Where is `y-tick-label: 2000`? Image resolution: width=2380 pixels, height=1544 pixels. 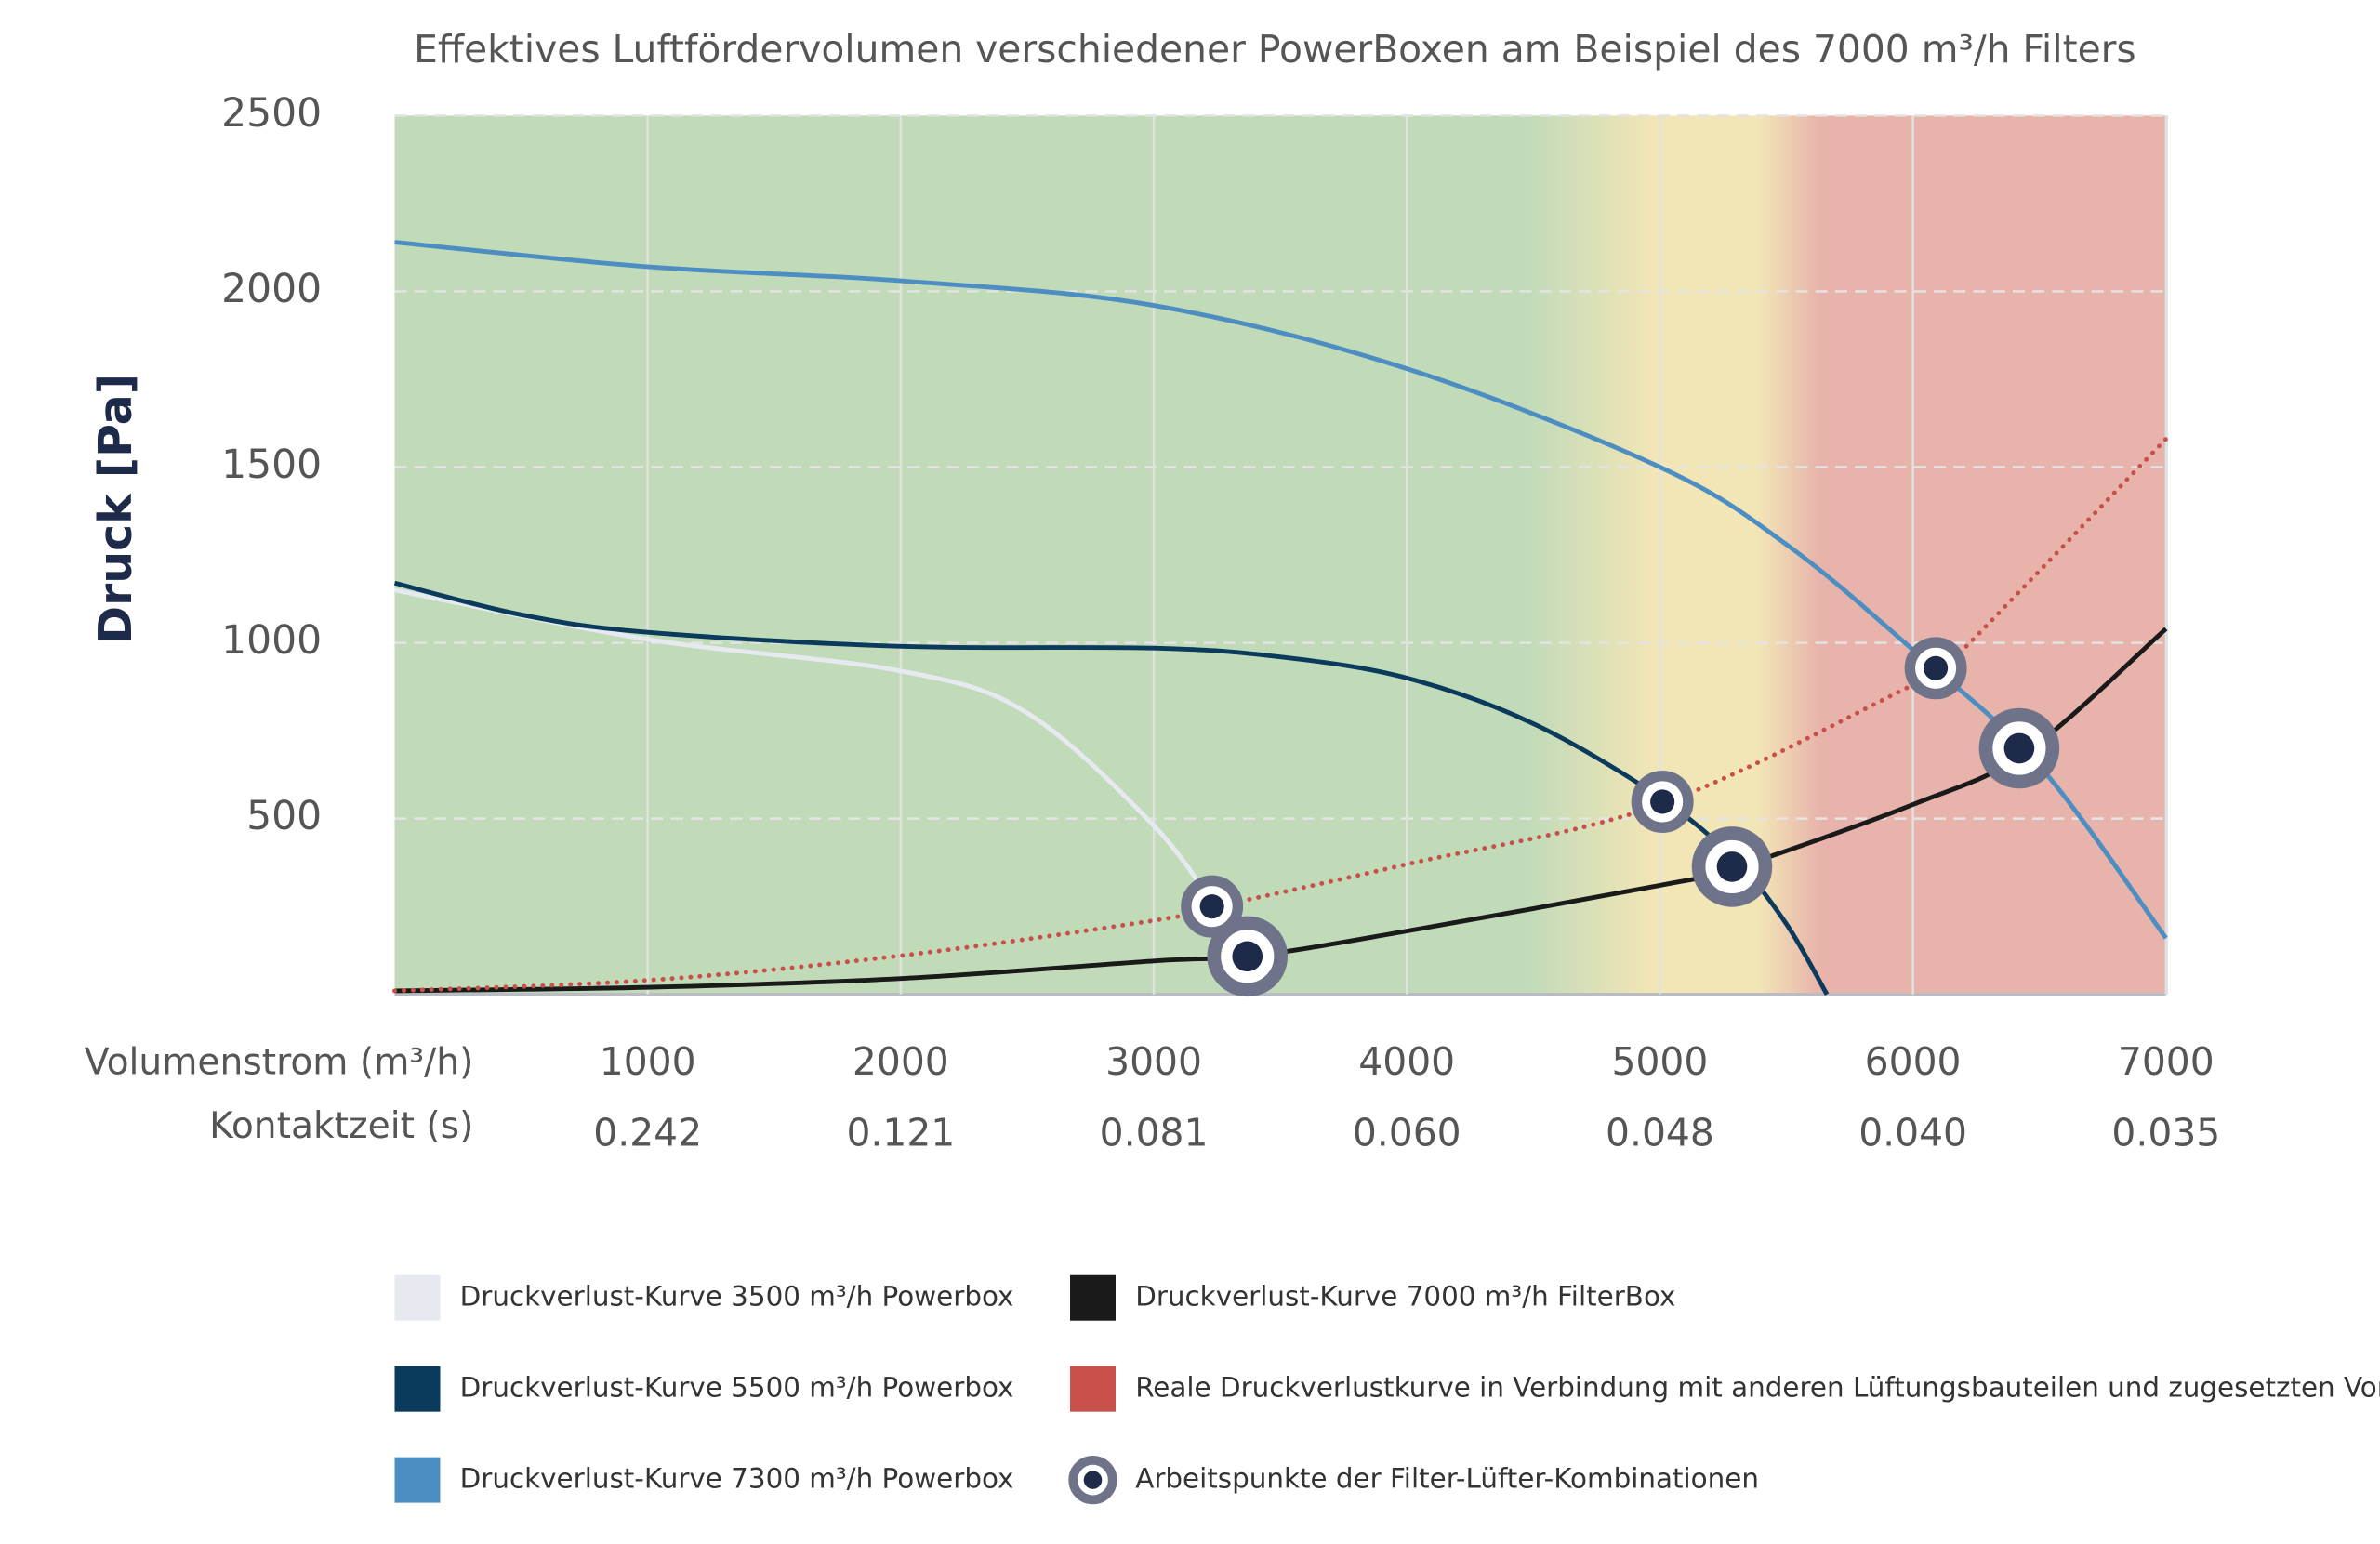 y-tick-label: 2000 is located at coordinates (271, 289).